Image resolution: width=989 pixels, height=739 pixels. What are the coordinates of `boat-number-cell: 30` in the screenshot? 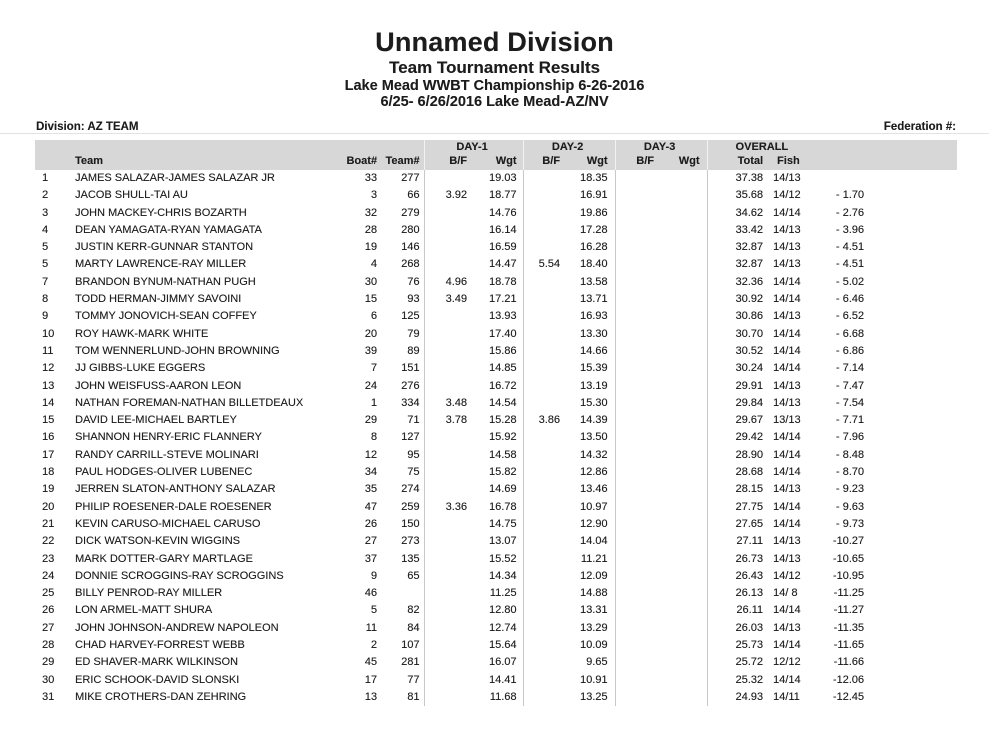 It's located at (370, 281).